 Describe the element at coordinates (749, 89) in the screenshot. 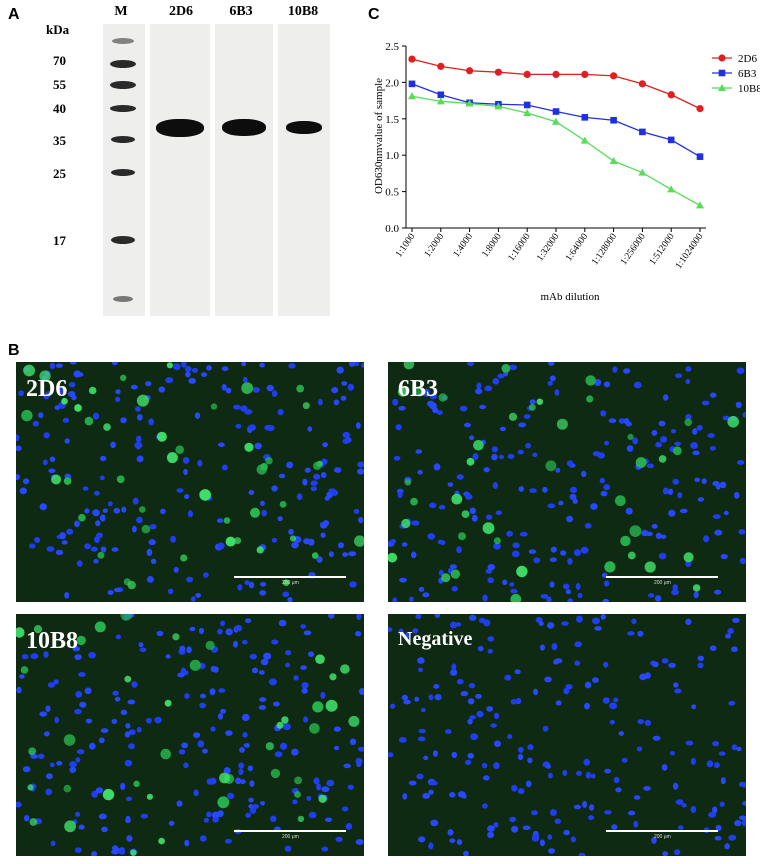

I see `legend-label: 10B8` at that location.